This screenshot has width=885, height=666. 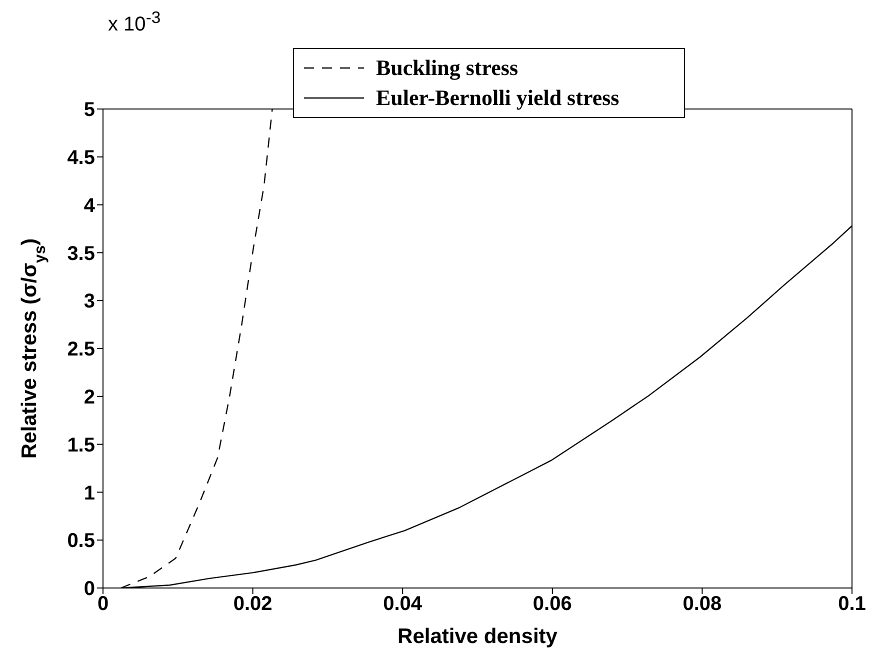 I want to click on y-tick-label: 0.5, so click(x=81, y=541).